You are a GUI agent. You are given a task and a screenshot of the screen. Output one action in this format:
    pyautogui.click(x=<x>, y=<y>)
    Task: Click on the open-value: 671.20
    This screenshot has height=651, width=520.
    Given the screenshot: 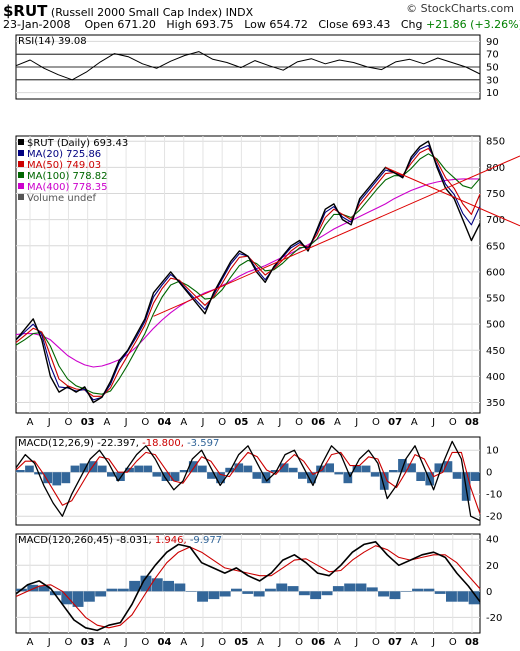 What is the action you would take?
    pyautogui.click(x=136, y=24)
    